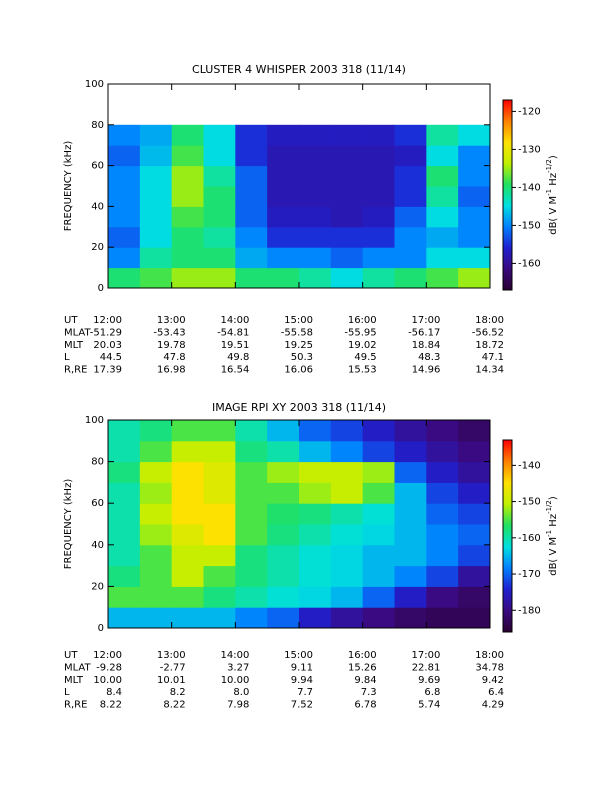 The height and width of the screenshot is (800, 600). What do you see at coordinates (77, 667) in the screenshot?
I see `ephemeris-label: MLAT` at bounding box center [77, 667].